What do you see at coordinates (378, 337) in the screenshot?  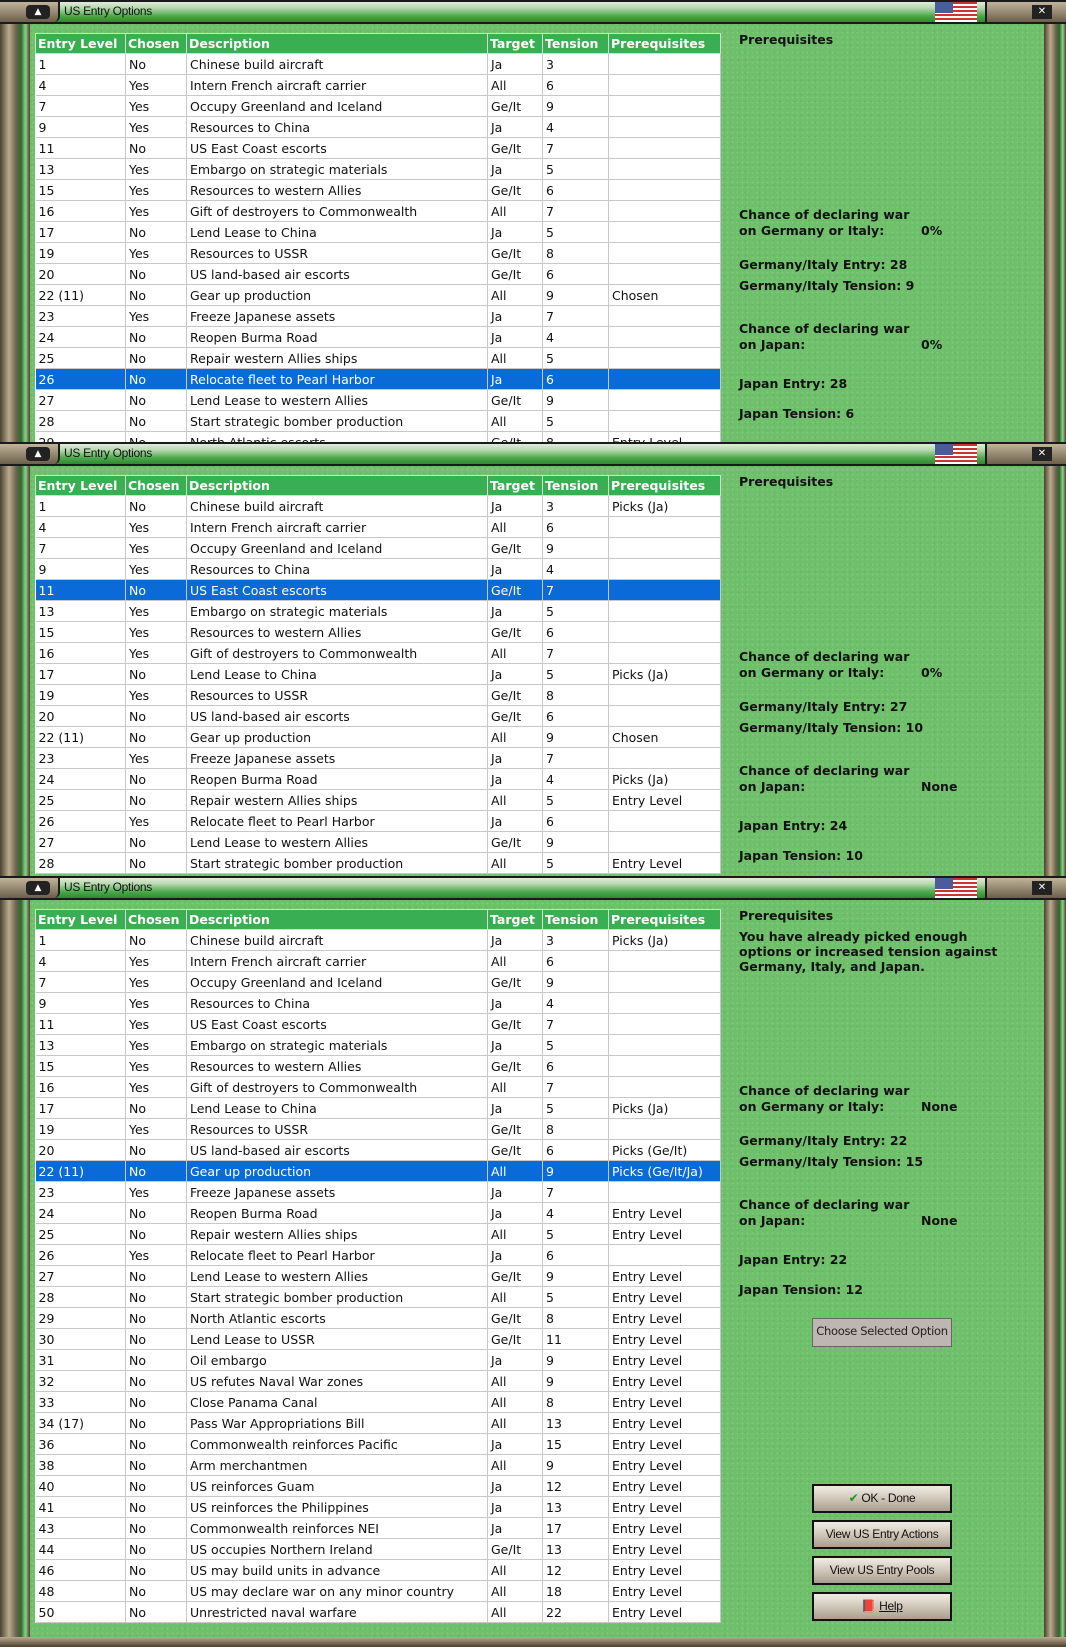 I see `table-row: 24 No Reopen Burma Road Ja 4` at bounding box center [378, 337].